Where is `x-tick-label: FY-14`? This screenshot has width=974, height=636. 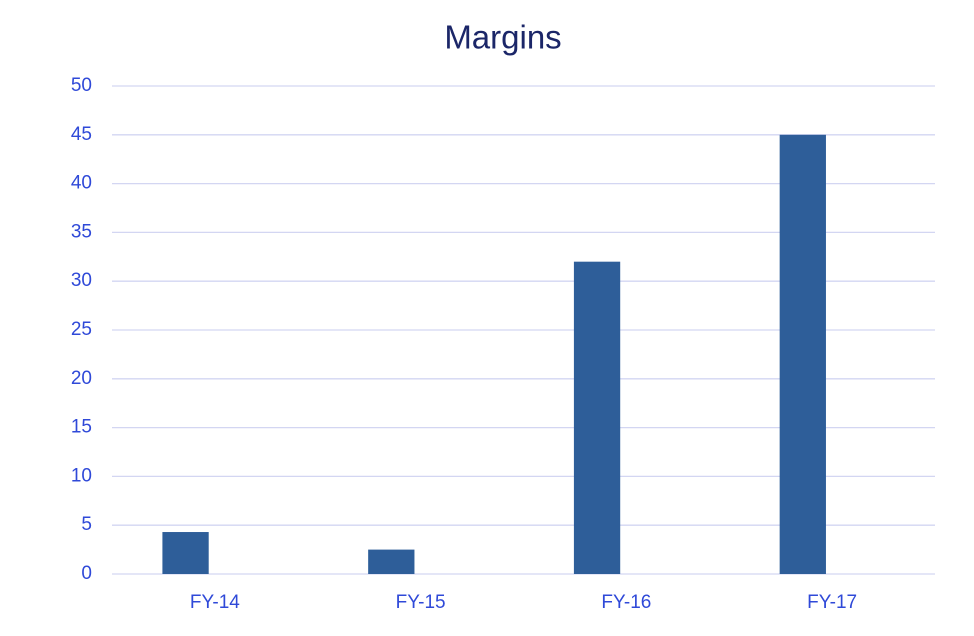
x-tick-label: FY-14 is located at coordinates (215, 602).